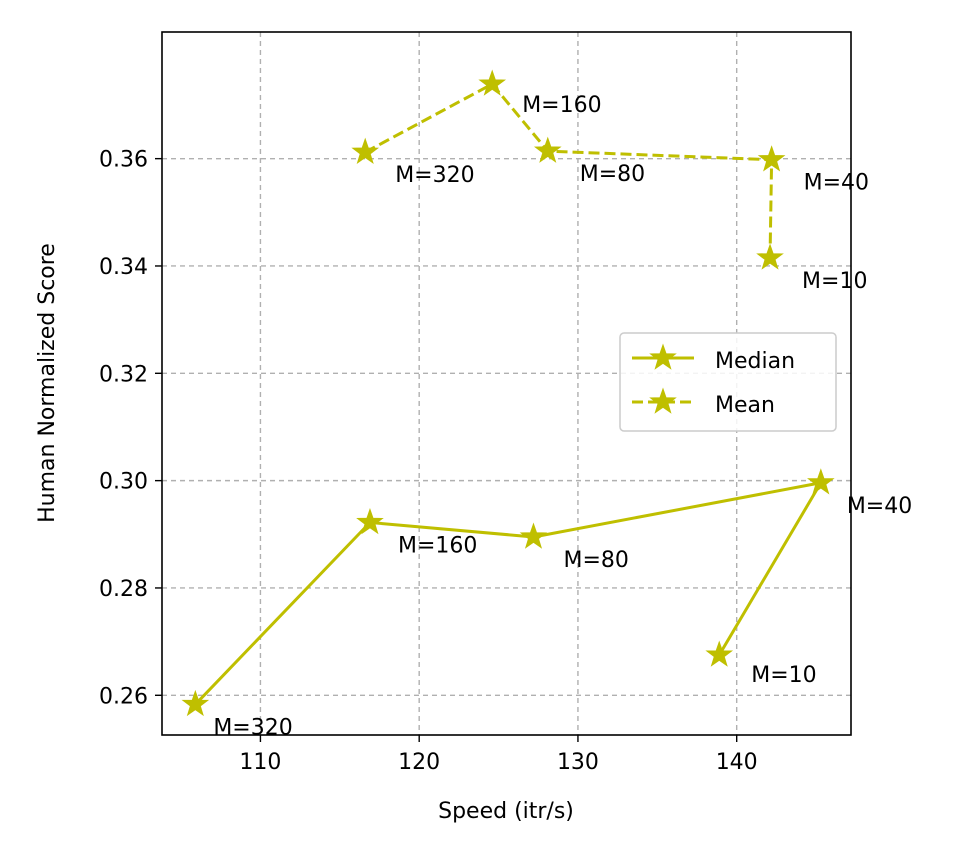 The height and width of the screenshot is (861, 969). What do you see at coordinates (745, 405) in the screenshot?
I see `legend-label-mean: Mean` at bounding box center [745, 405].